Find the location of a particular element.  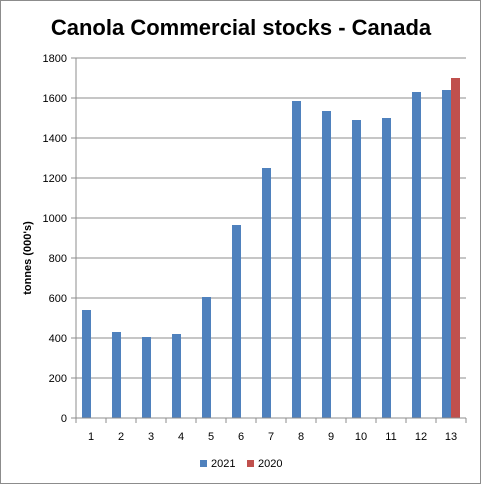

x-tick-label: 7 is located at coordinates (271, 437).